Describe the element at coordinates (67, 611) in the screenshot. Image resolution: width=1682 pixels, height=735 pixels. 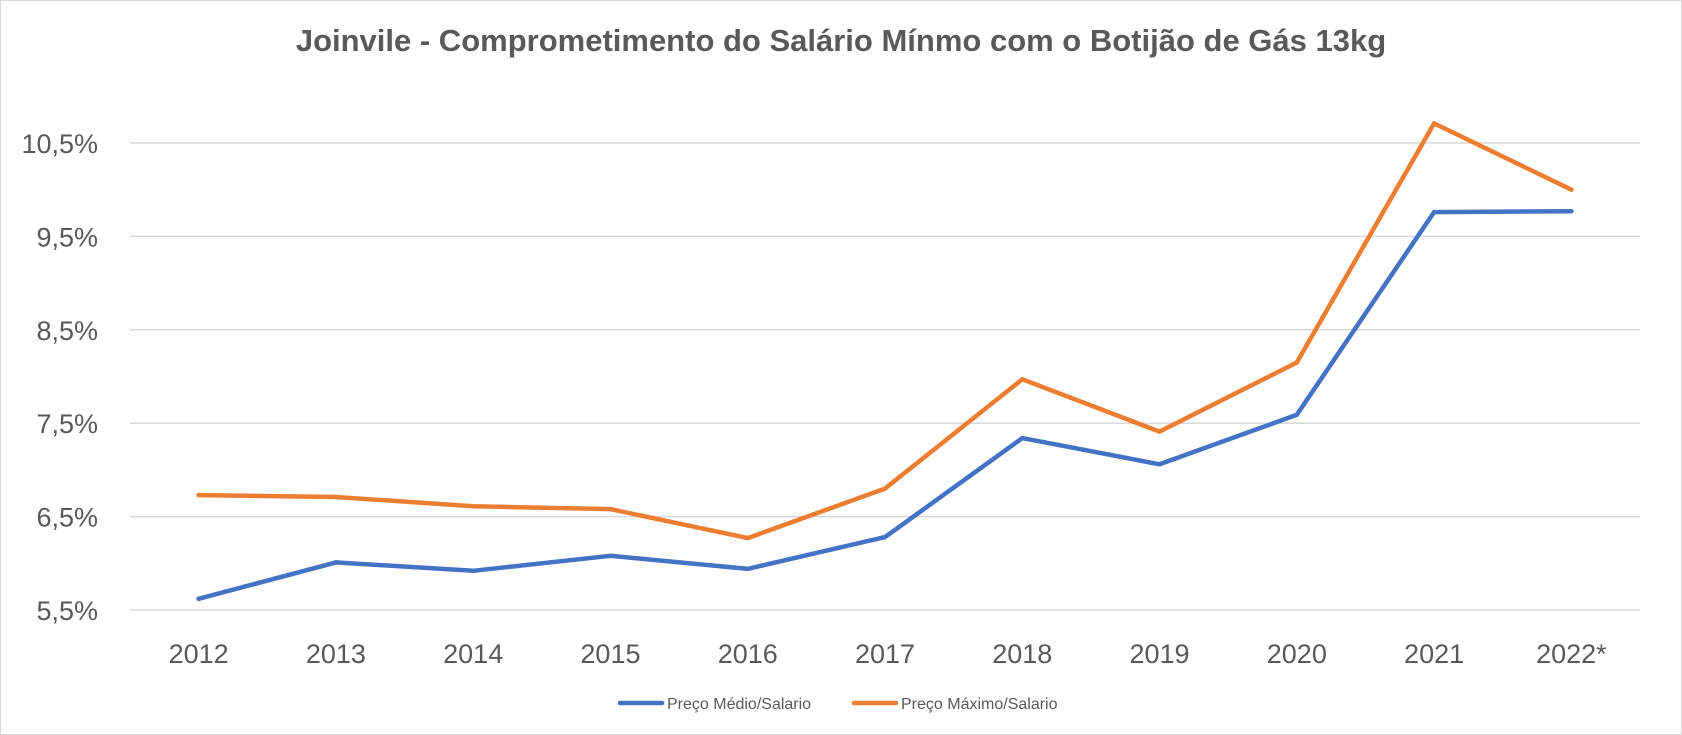
I see `y-tick-label: 5,5%` at that location.